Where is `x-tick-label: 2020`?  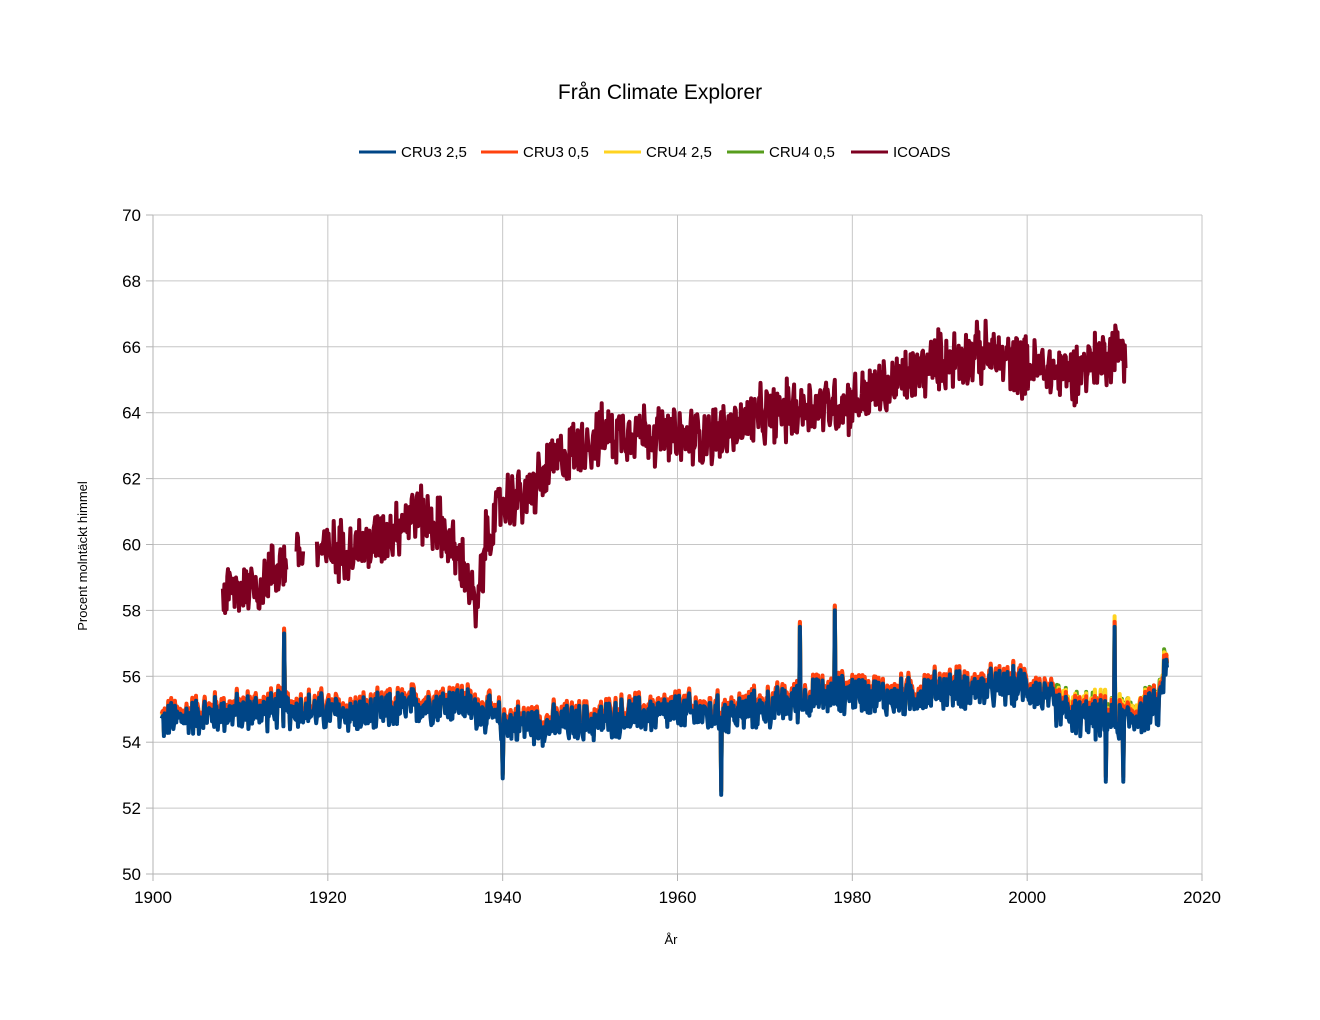 x-tick-label: 2020 is located at coordinates (1202, 897).